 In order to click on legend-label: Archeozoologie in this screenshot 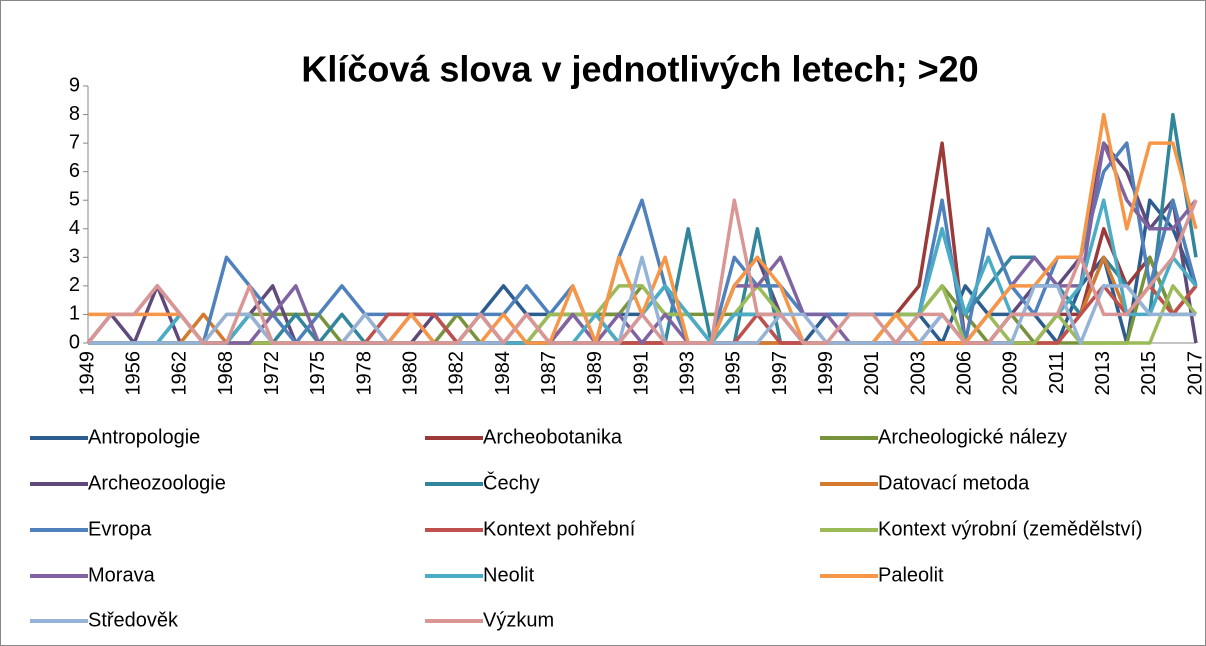, I will do `click(157, 483)`.